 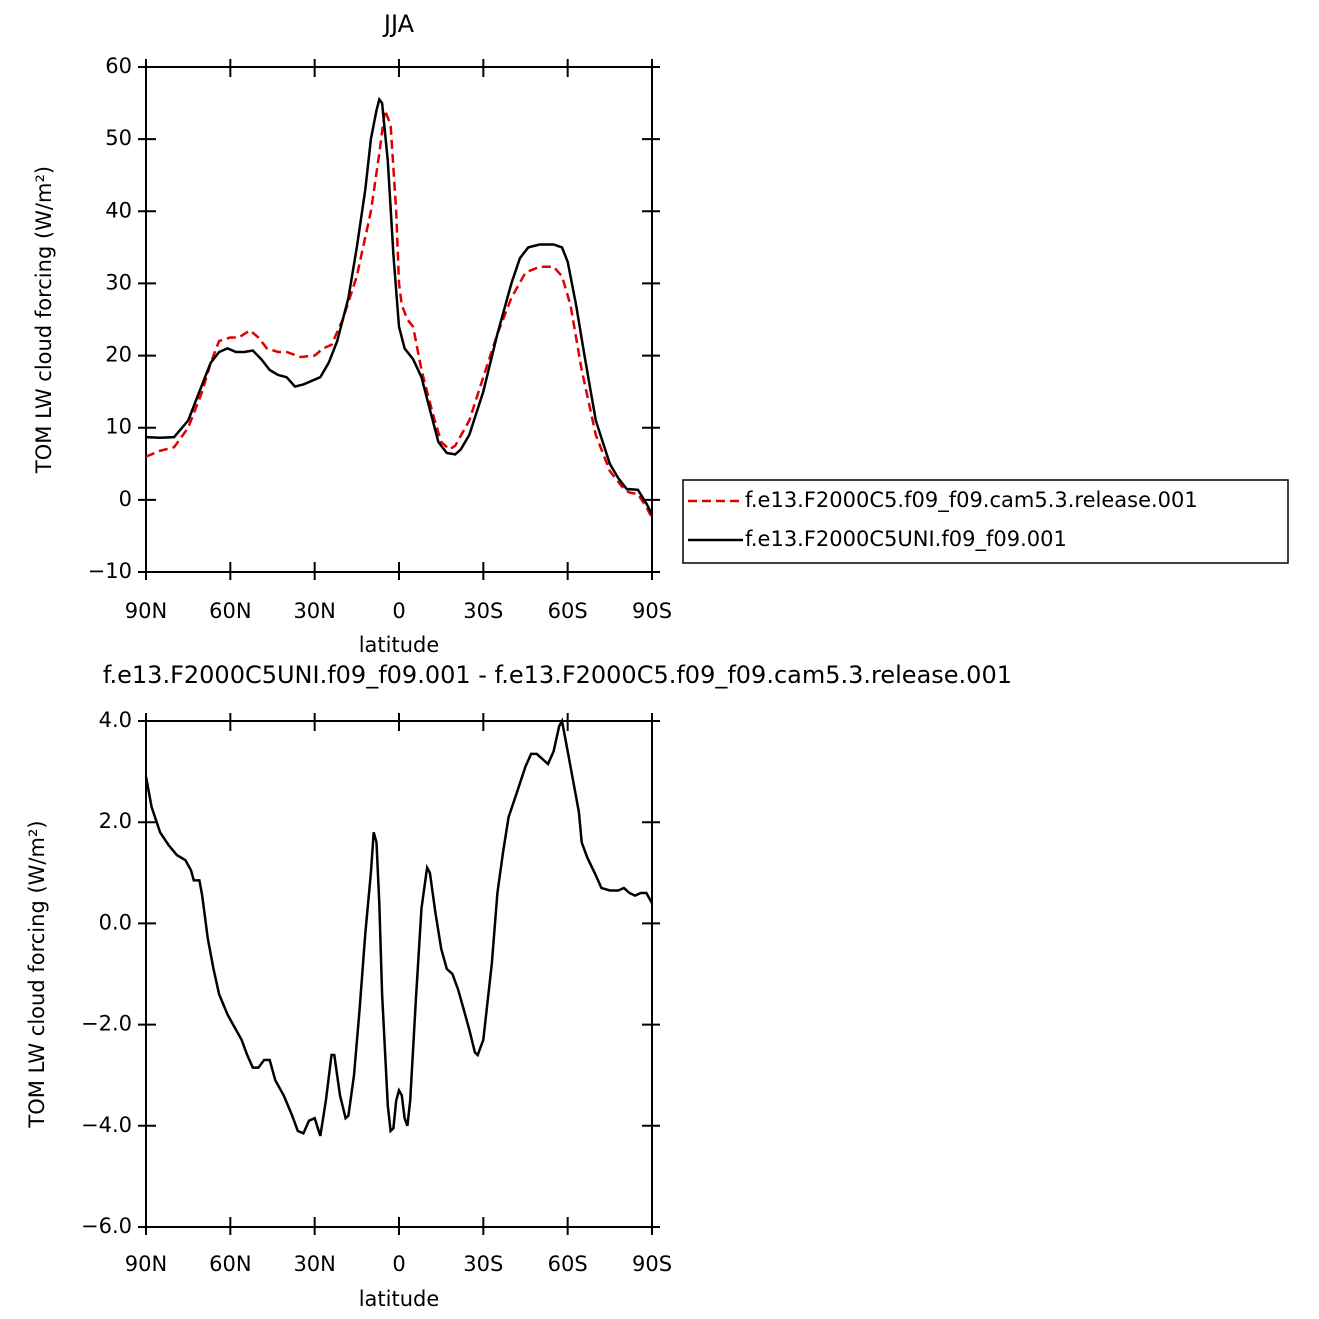 What do you see at coordinates (118, 355) in the screenshot?
I see `y-tick-label: 20` at bounding box center [118, 355].